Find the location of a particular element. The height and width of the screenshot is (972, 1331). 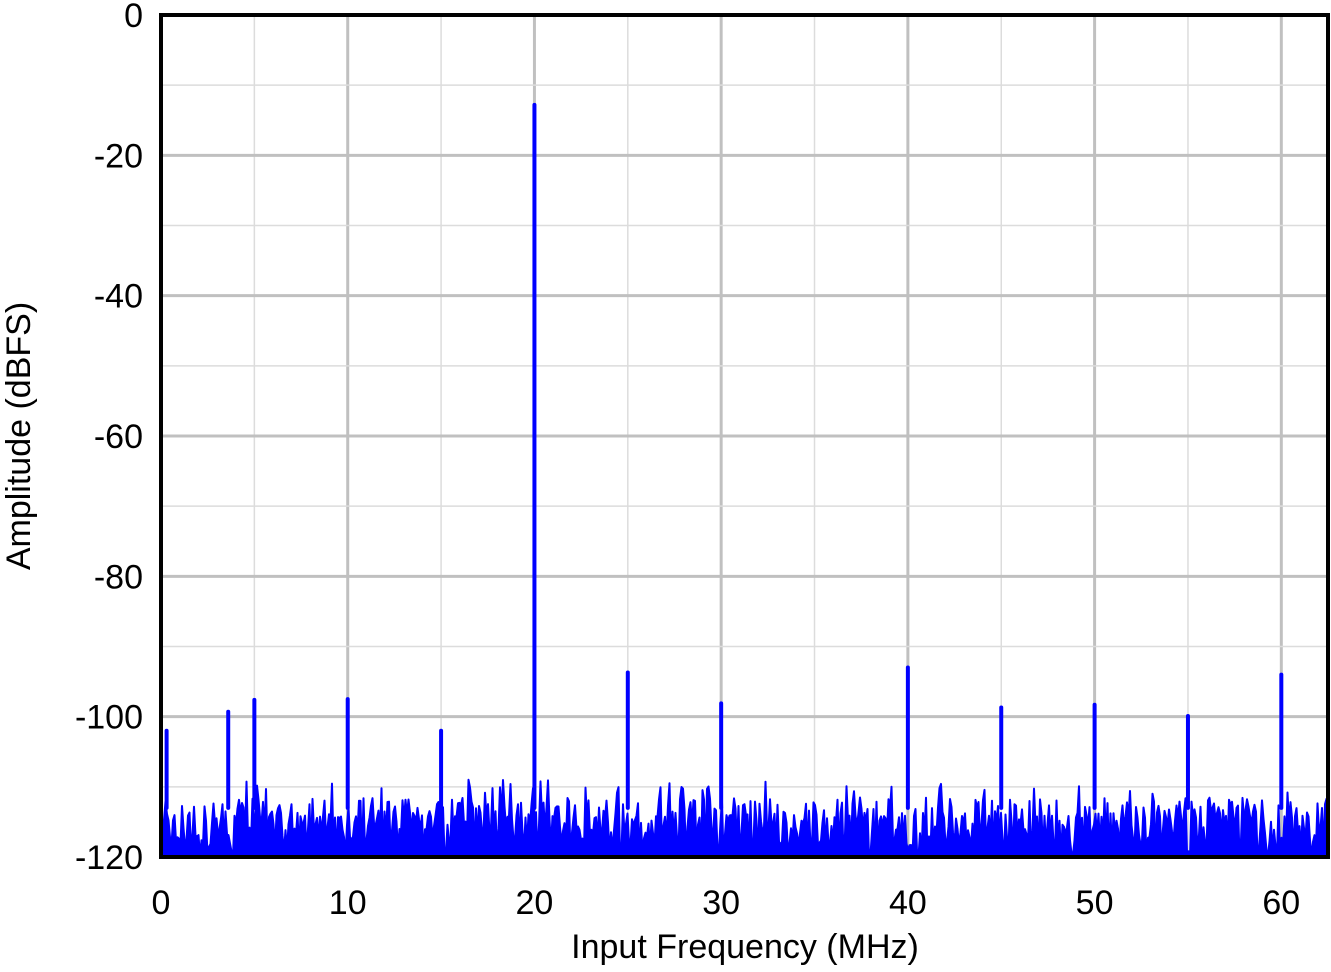

y-tick-label: -40 is located at coordinates (118, 297).